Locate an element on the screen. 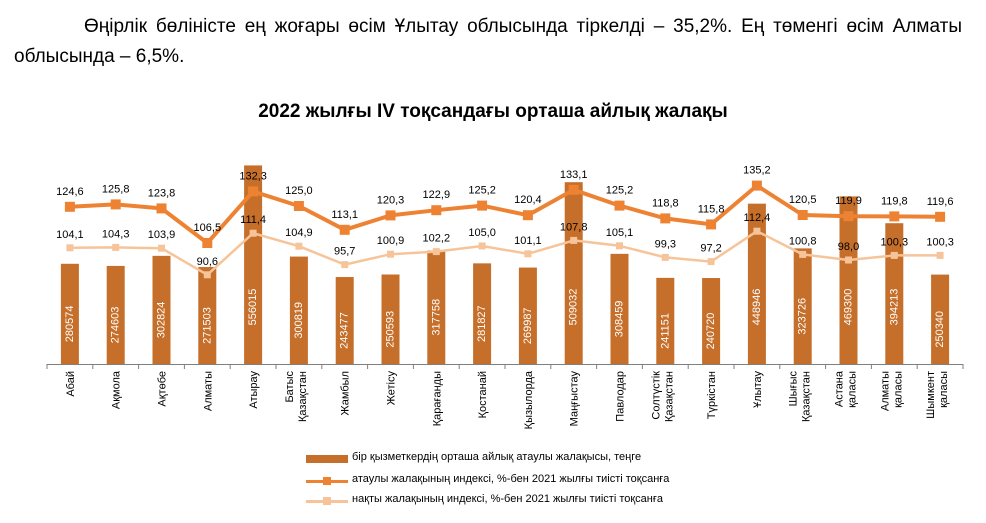 The height and width of the screenshot is (523, 986). category-label-14: Түркістан is located at coordinates (712, 395).